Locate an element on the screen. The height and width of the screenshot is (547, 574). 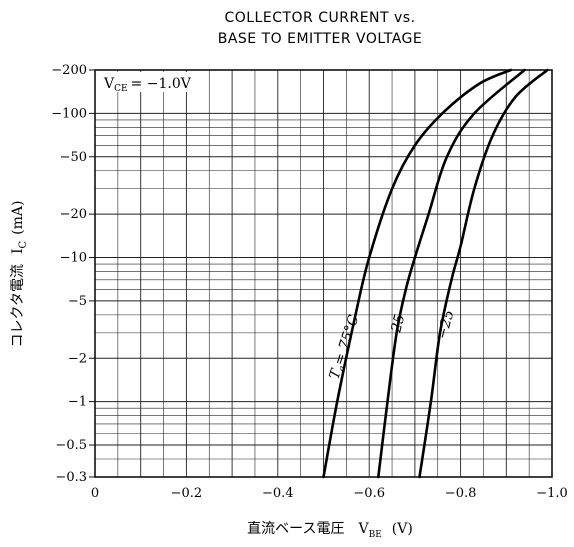
x-tick-label: −0.8 is located at coordinates (461, 493).